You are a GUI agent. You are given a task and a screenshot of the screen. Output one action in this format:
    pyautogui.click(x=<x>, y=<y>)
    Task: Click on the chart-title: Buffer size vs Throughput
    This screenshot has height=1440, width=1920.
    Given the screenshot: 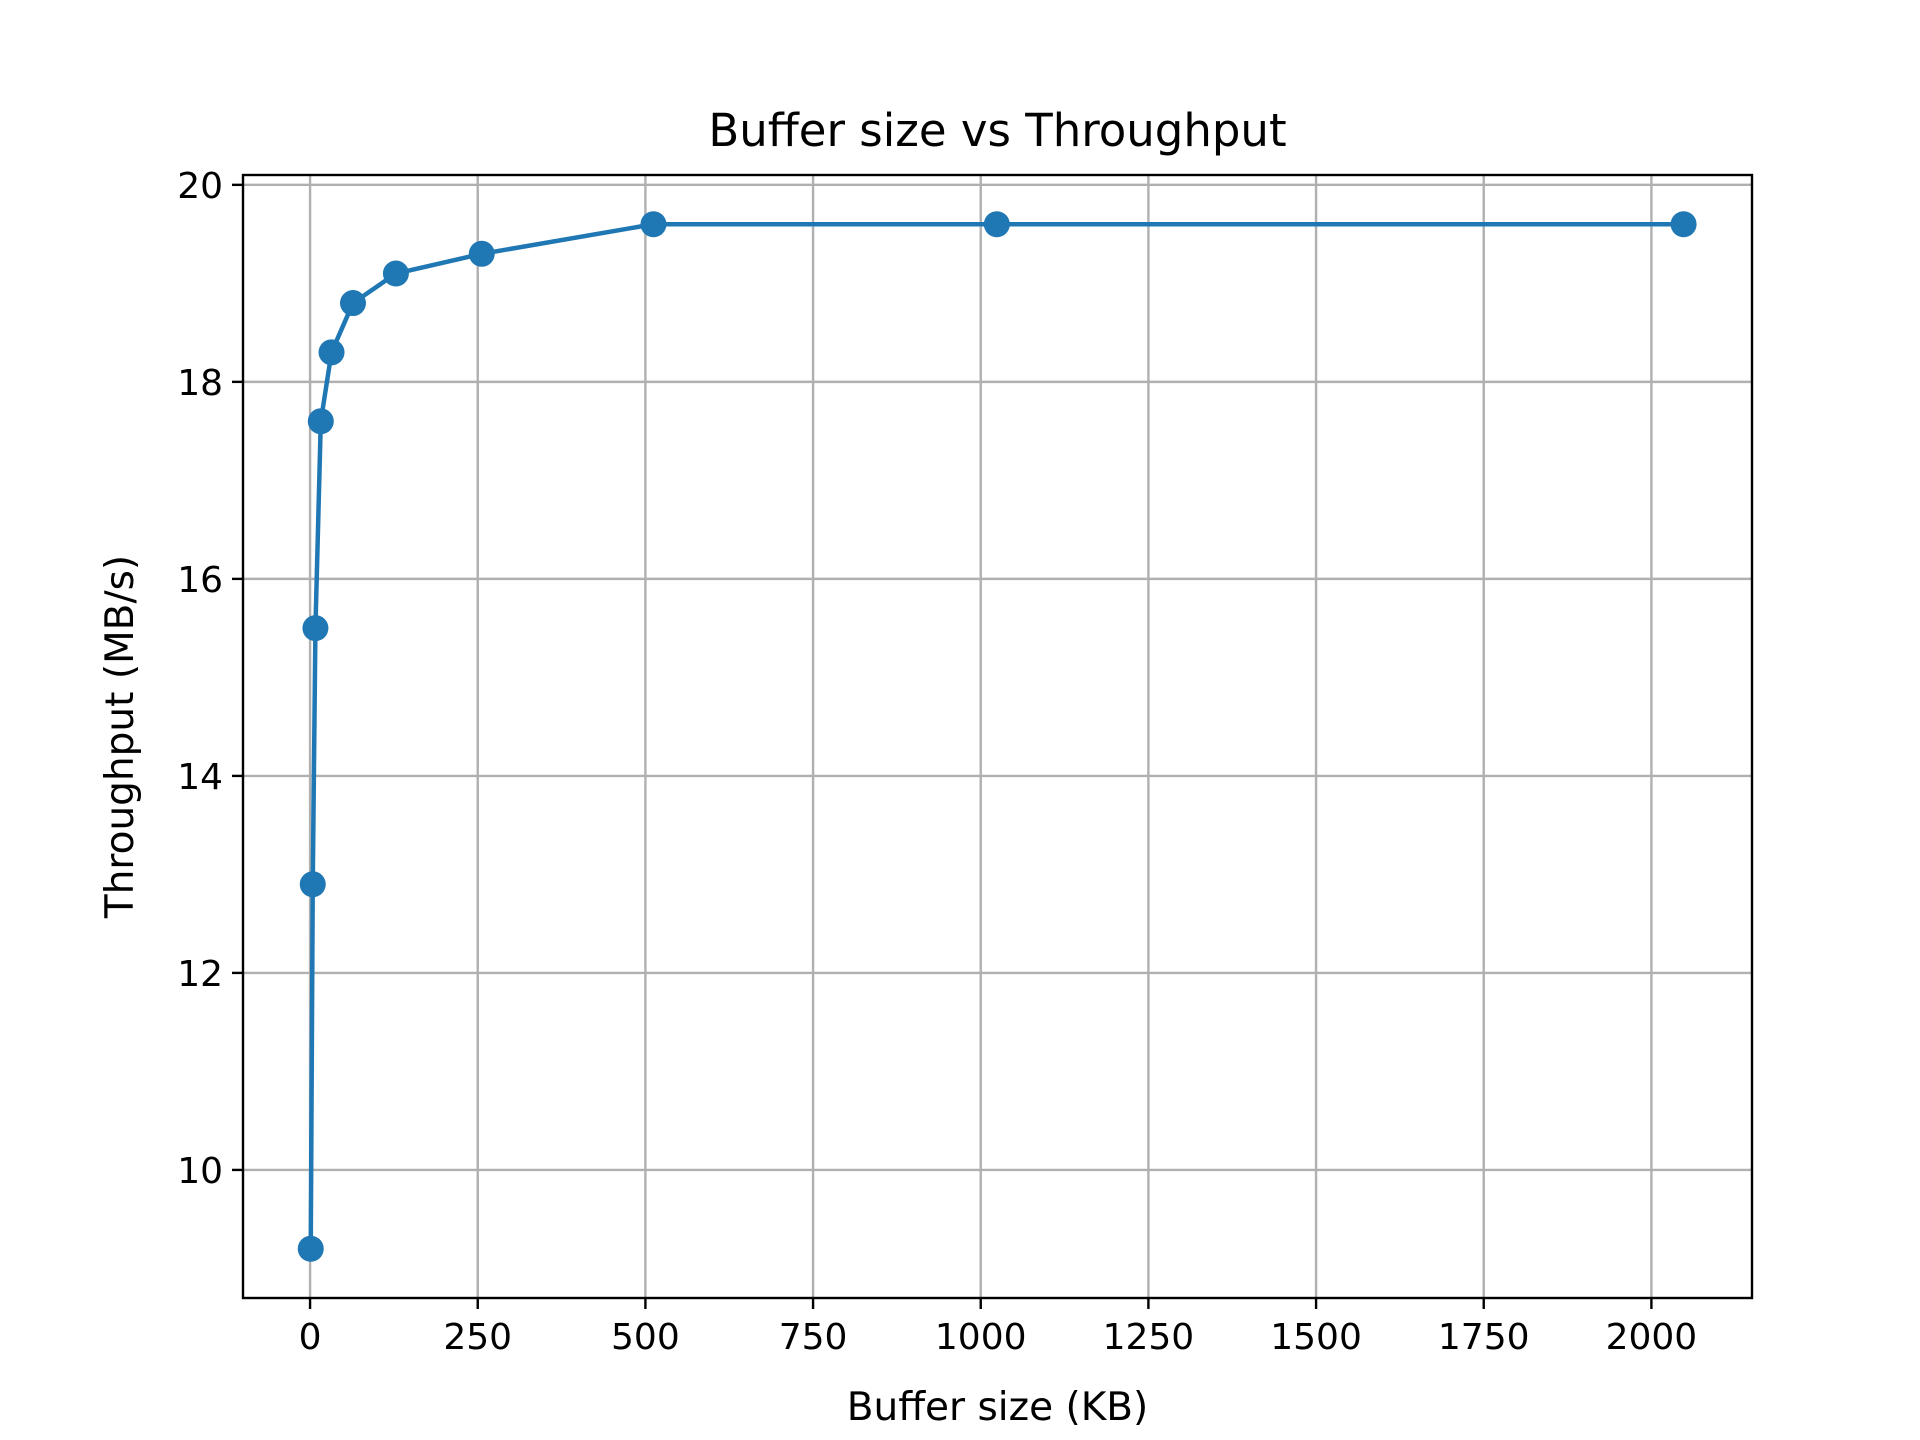 What is the action you would take?
    pyautogui.click(x=997, y=130)
    